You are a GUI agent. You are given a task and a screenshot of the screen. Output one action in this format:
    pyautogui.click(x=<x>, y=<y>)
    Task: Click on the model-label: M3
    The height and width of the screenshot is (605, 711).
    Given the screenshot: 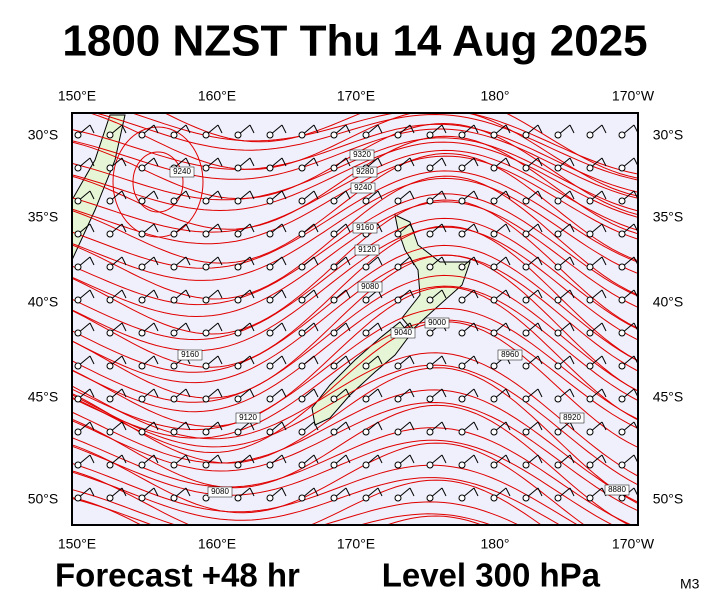 What is the action you would take?
    pyautogui.click(x=690, y=584)
    